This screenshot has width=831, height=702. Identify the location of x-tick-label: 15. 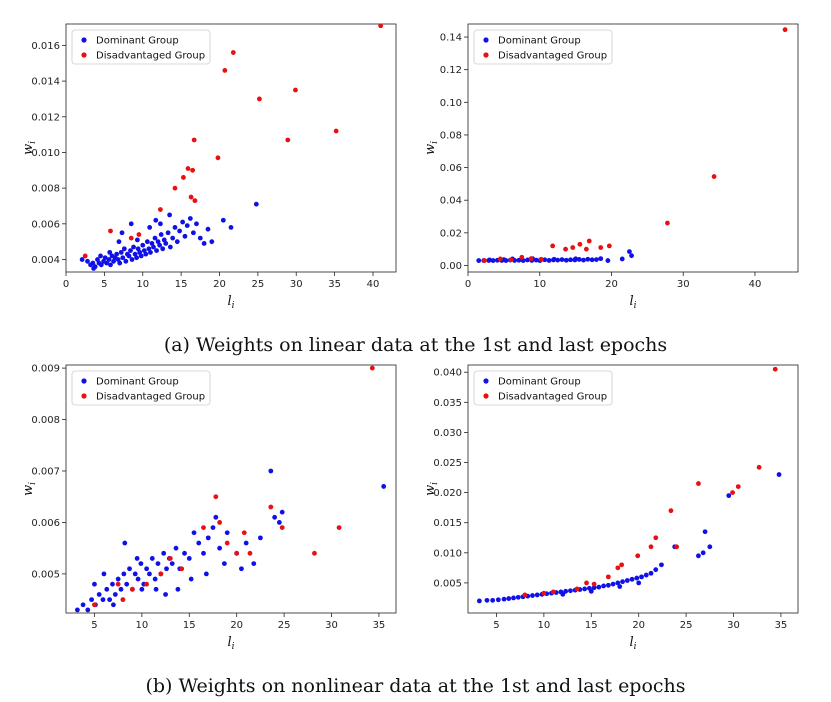
(591, 625).